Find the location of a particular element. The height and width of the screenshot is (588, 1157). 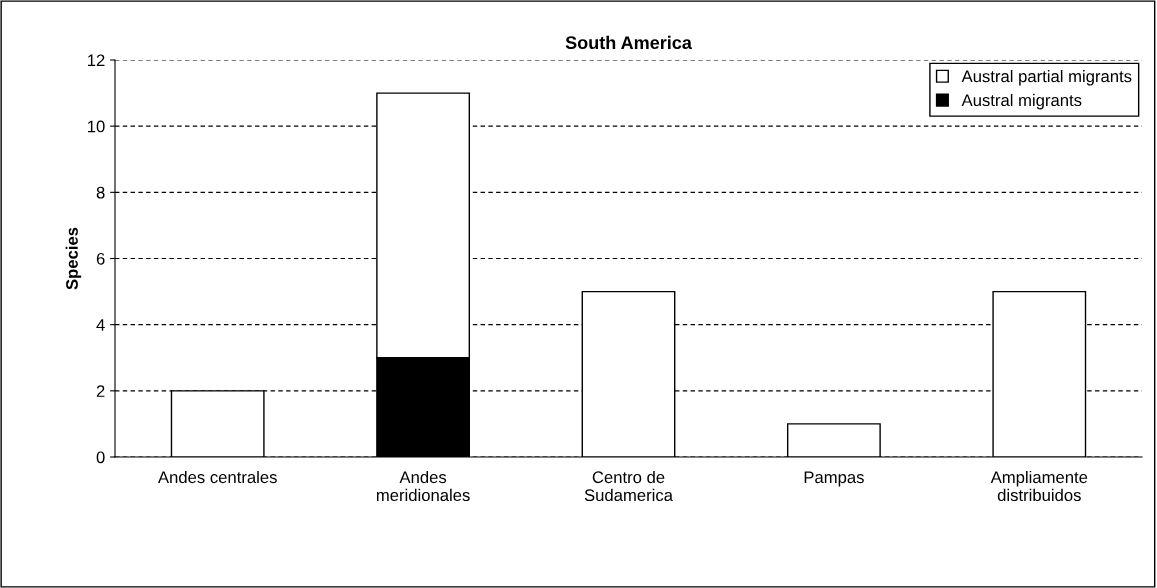

y-tick-label: 12 is located at coordinates (96, 60).